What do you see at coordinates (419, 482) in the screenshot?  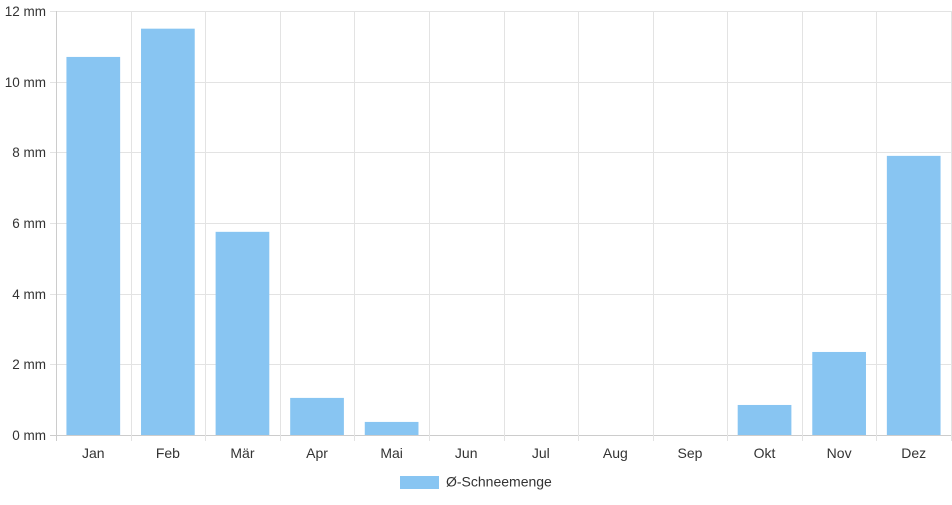 I see `legend-swatch-snowfall` at bounding box center [419, 482].